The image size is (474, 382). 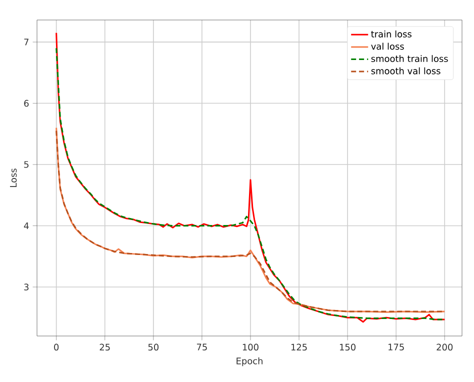 I want to click on y-tick-label: 3, so click(x=26, y=287).